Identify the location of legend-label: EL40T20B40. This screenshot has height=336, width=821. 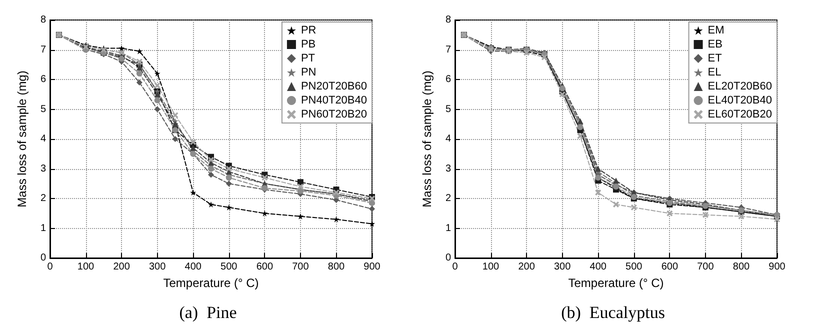
(740, 100).